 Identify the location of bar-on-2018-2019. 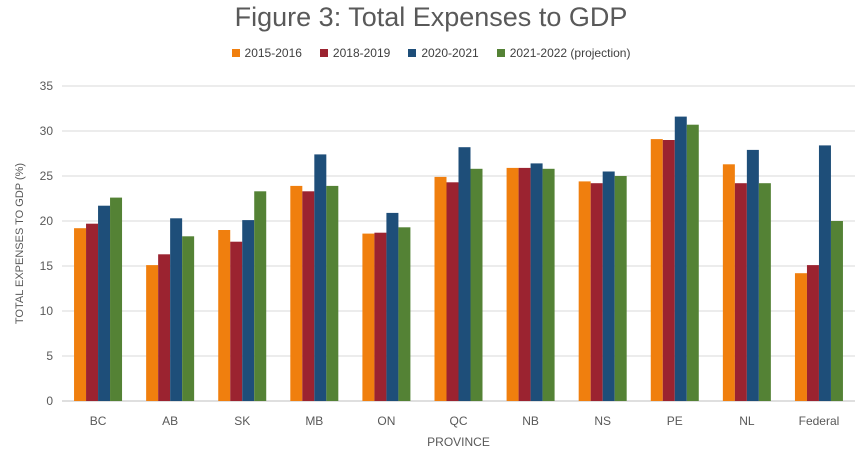
(380, 316).